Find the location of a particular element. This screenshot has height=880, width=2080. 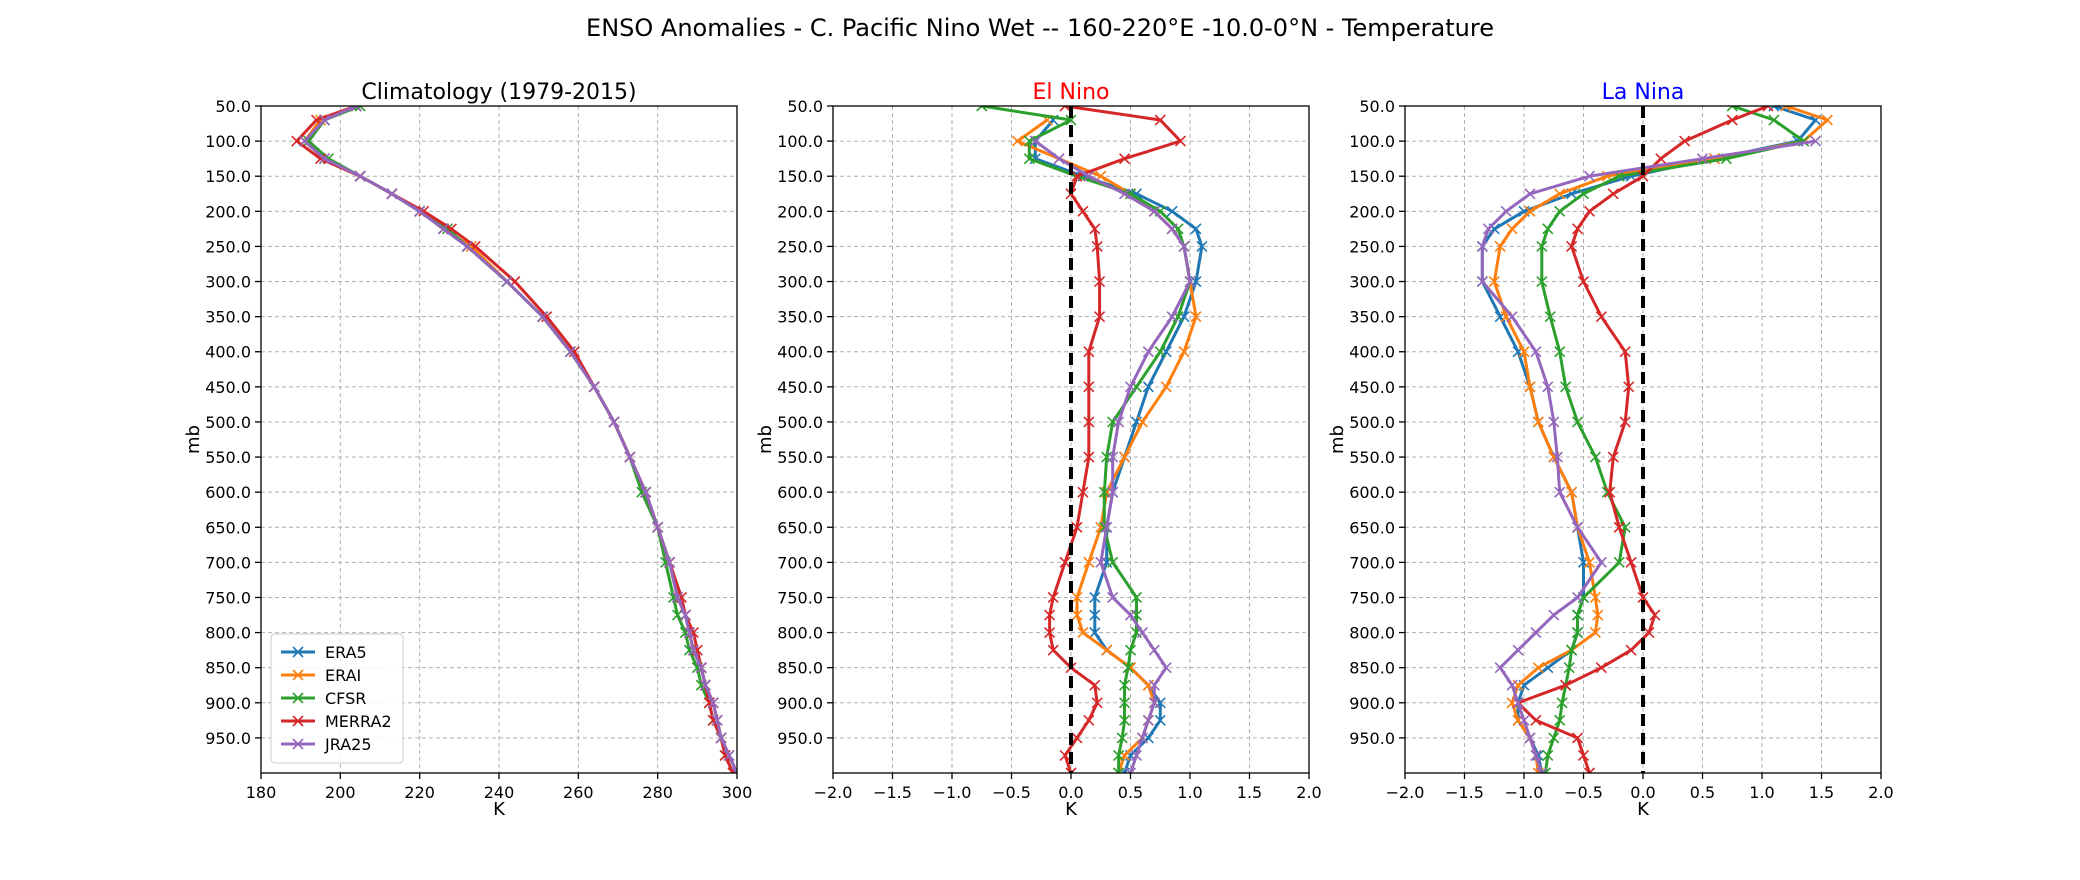

x-tick-label: 1.0 is located at coordinates (1189, 792).